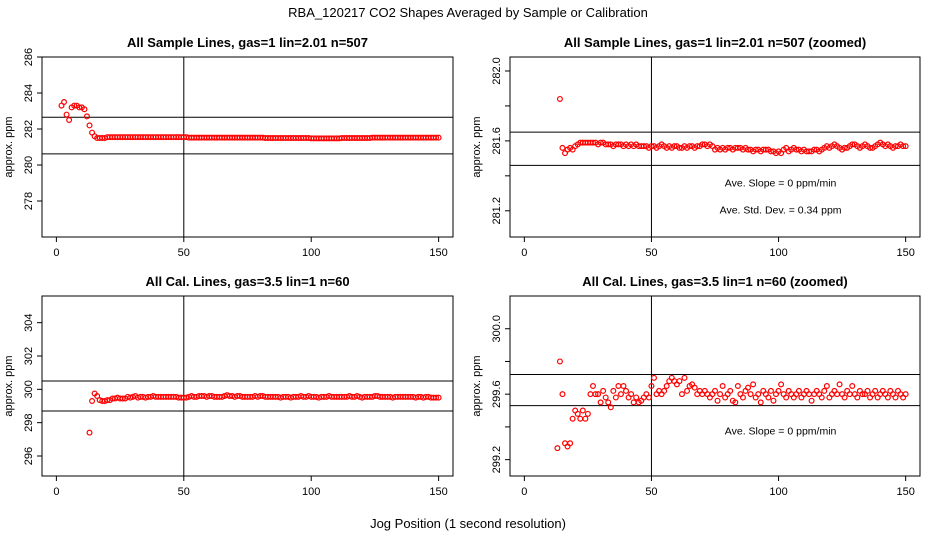  What do you see at coordinates (184, 253) in the screenshot?
I see `panel-1-x-tick-label: 50` at bounding box center [184, 253].